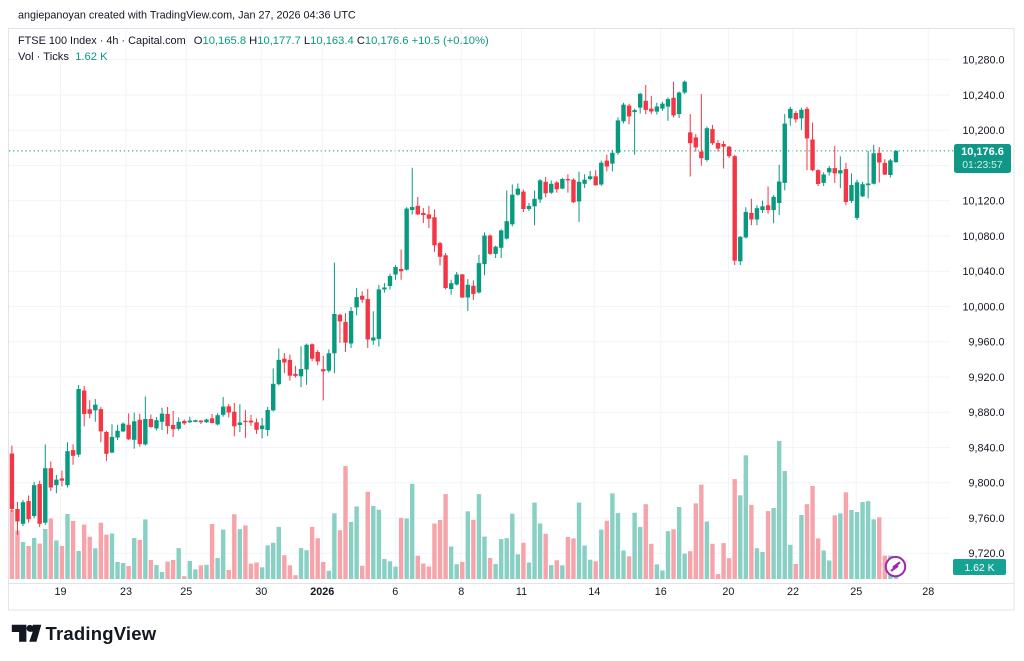  I want to click on svg-text: 6, so click(395, 592).